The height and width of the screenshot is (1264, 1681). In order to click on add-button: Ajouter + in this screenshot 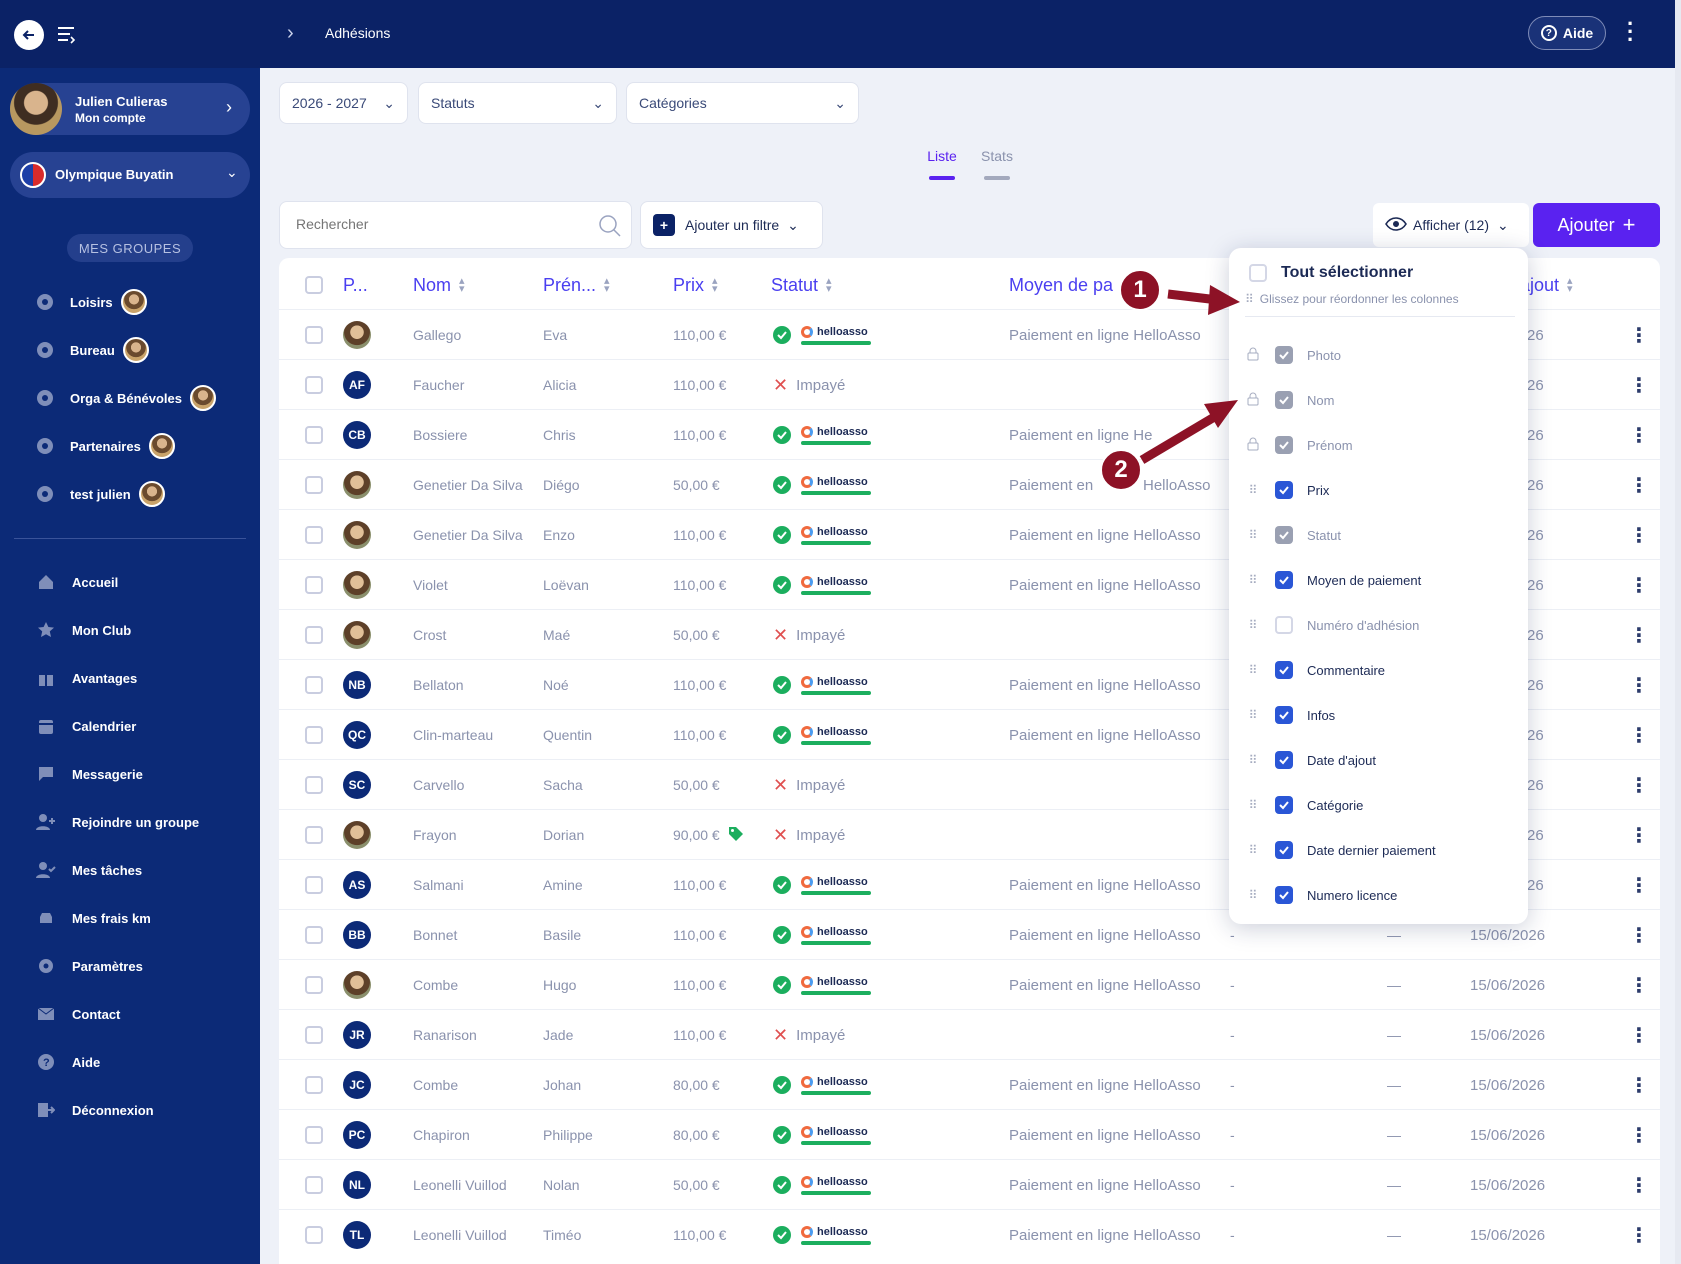, I will do `click(1596, 225)`.